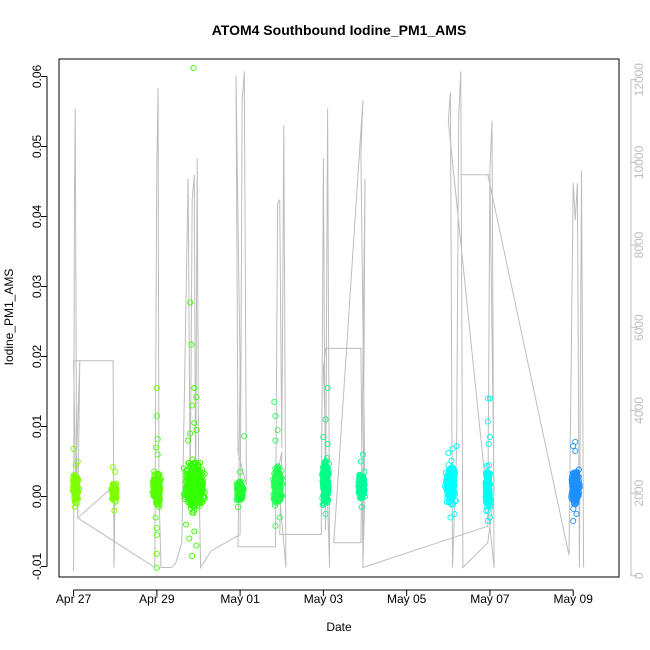 The height and width of the screenshot is (650, 650). What do you see at coordinates (37, 567) in the screenshot?
I see `y-tick-label-0: -0.01` at bounding box center [37, 567].